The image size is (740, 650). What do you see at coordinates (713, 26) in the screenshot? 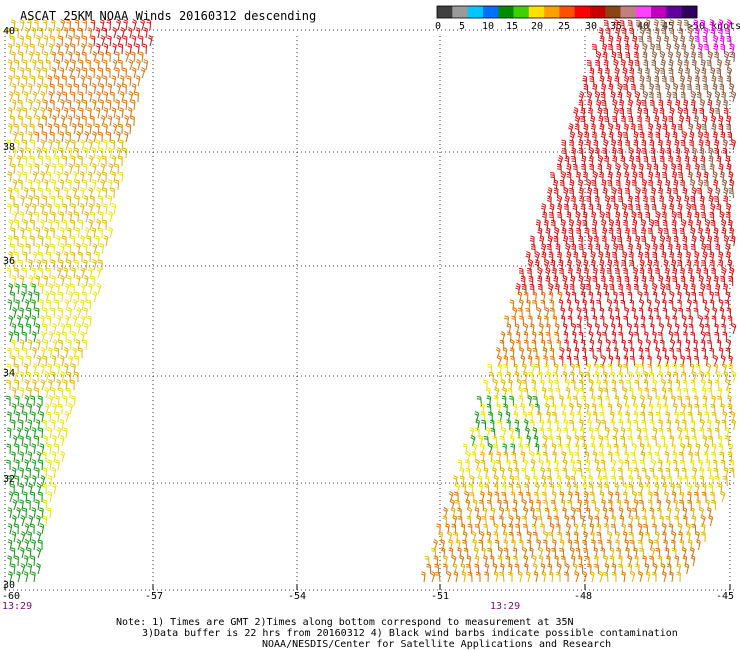
I see `legend-label-50: >50 knots` at bounding box center [713, 26].